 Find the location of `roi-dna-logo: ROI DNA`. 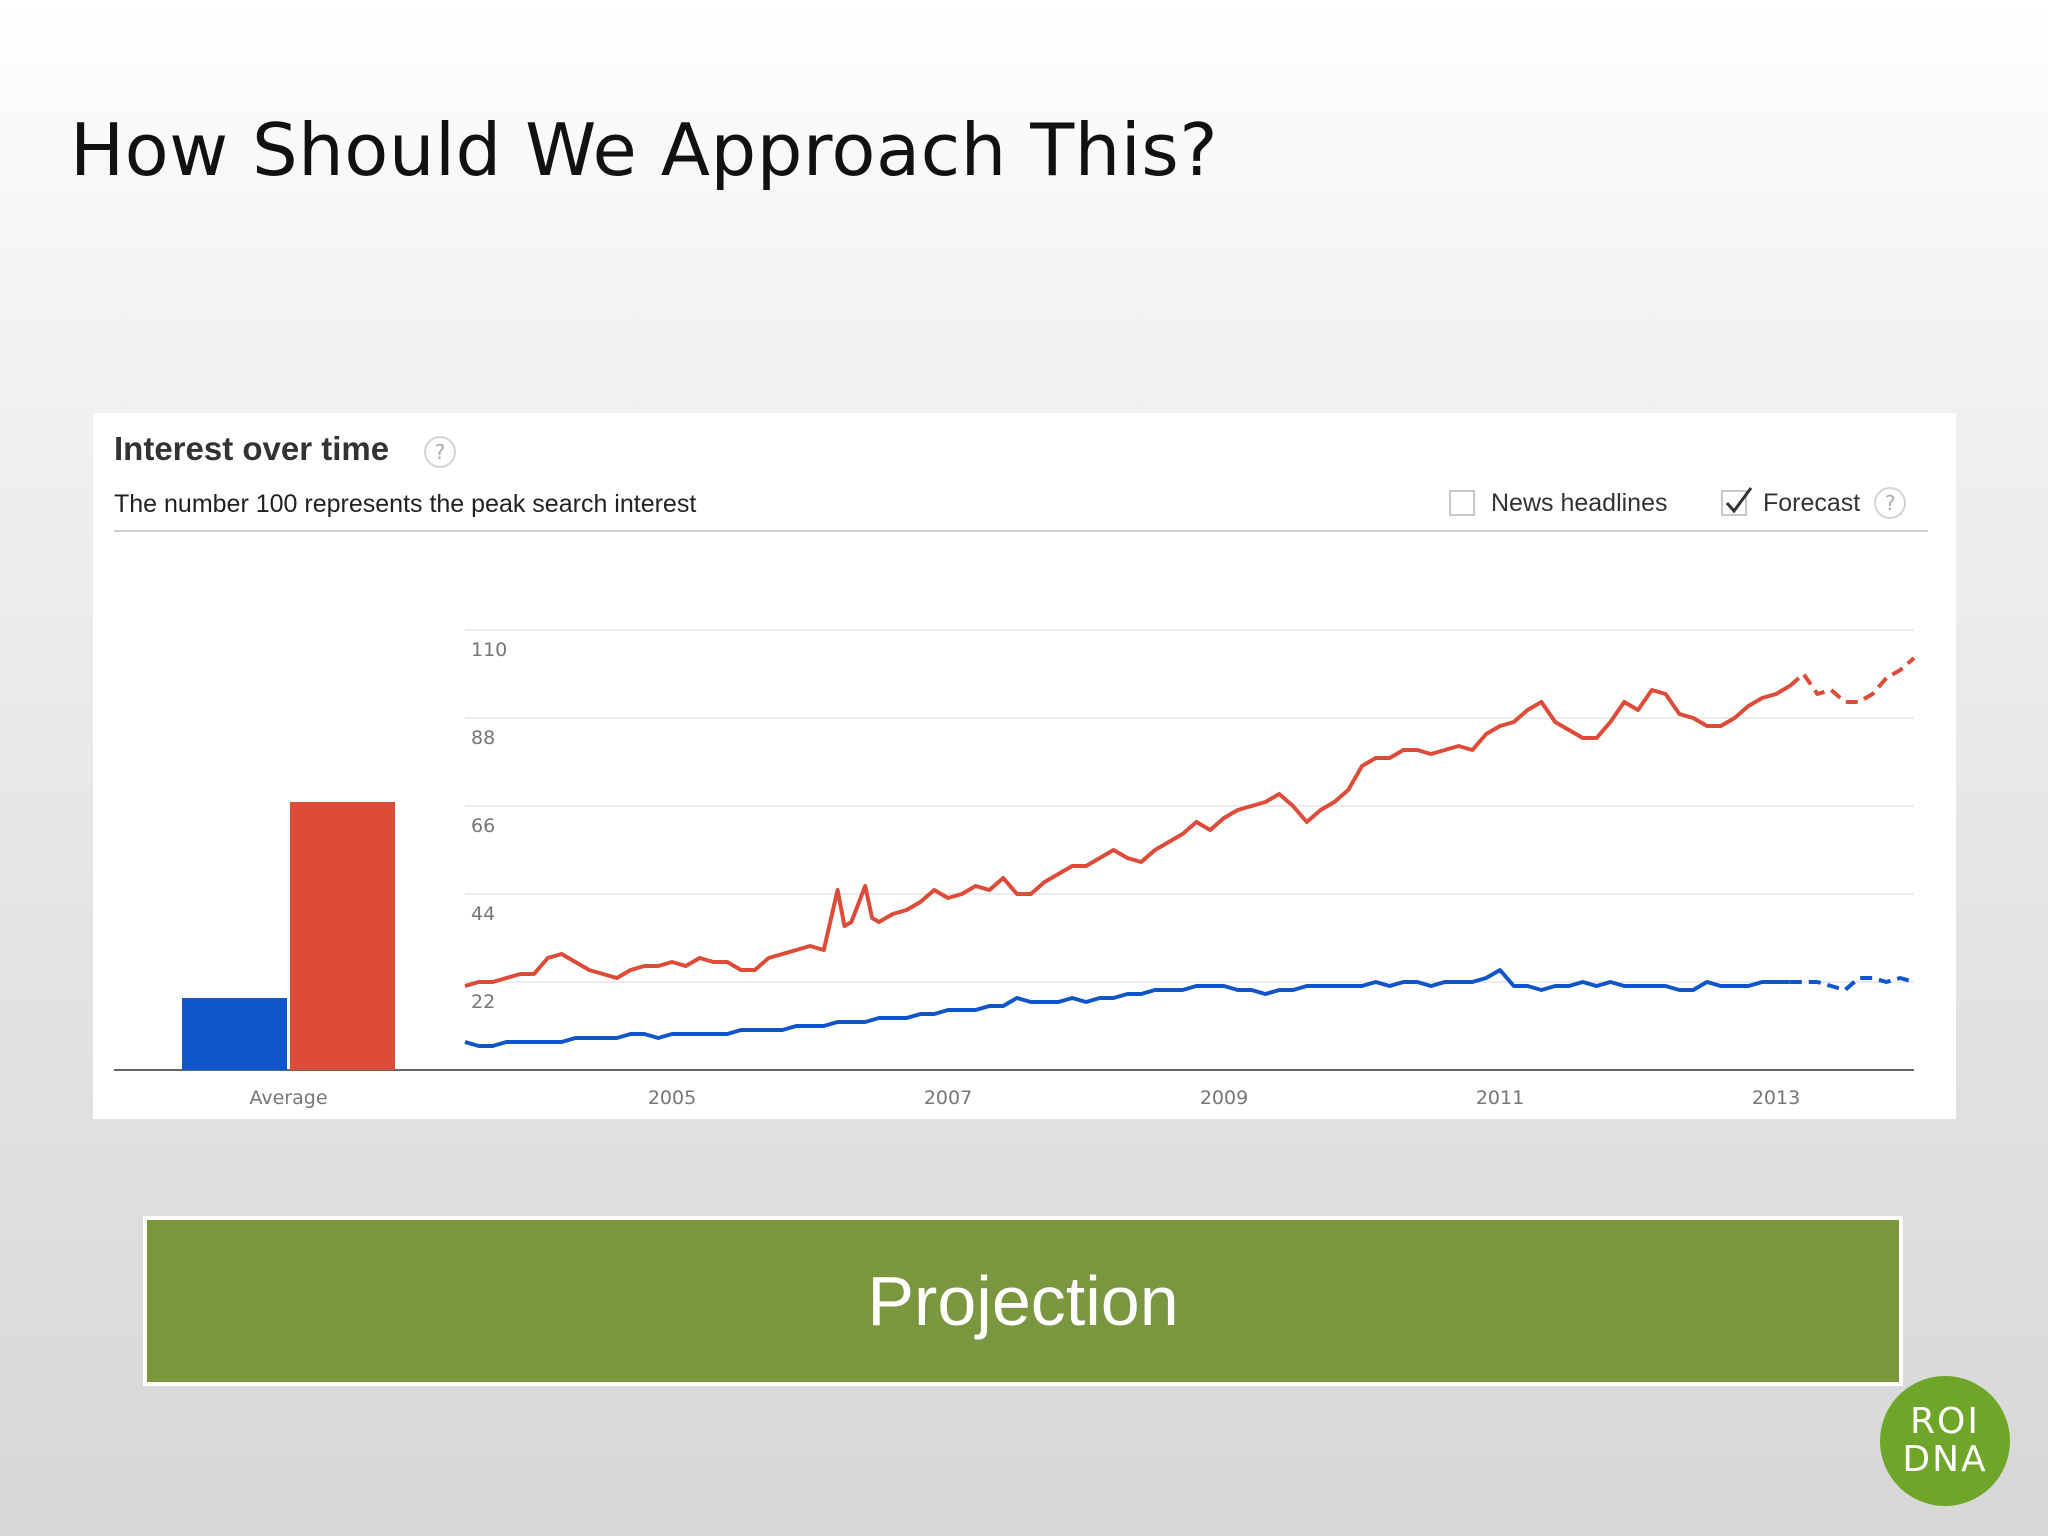

roi-dna-logo: ROI DNA is located at coordinates (1945, 1441).